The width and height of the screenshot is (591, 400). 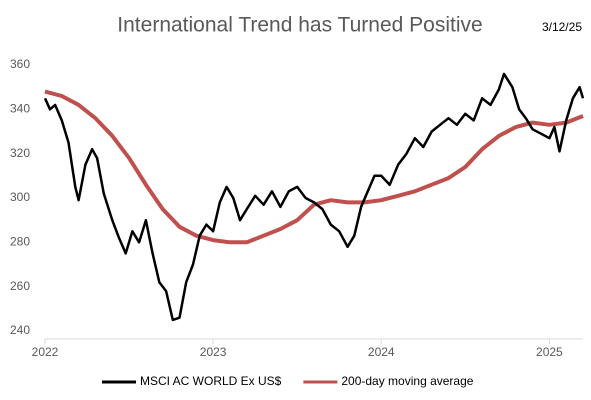 I want to click on chart-title: International Trend has Turned Positive, so click(x=299, y=25).